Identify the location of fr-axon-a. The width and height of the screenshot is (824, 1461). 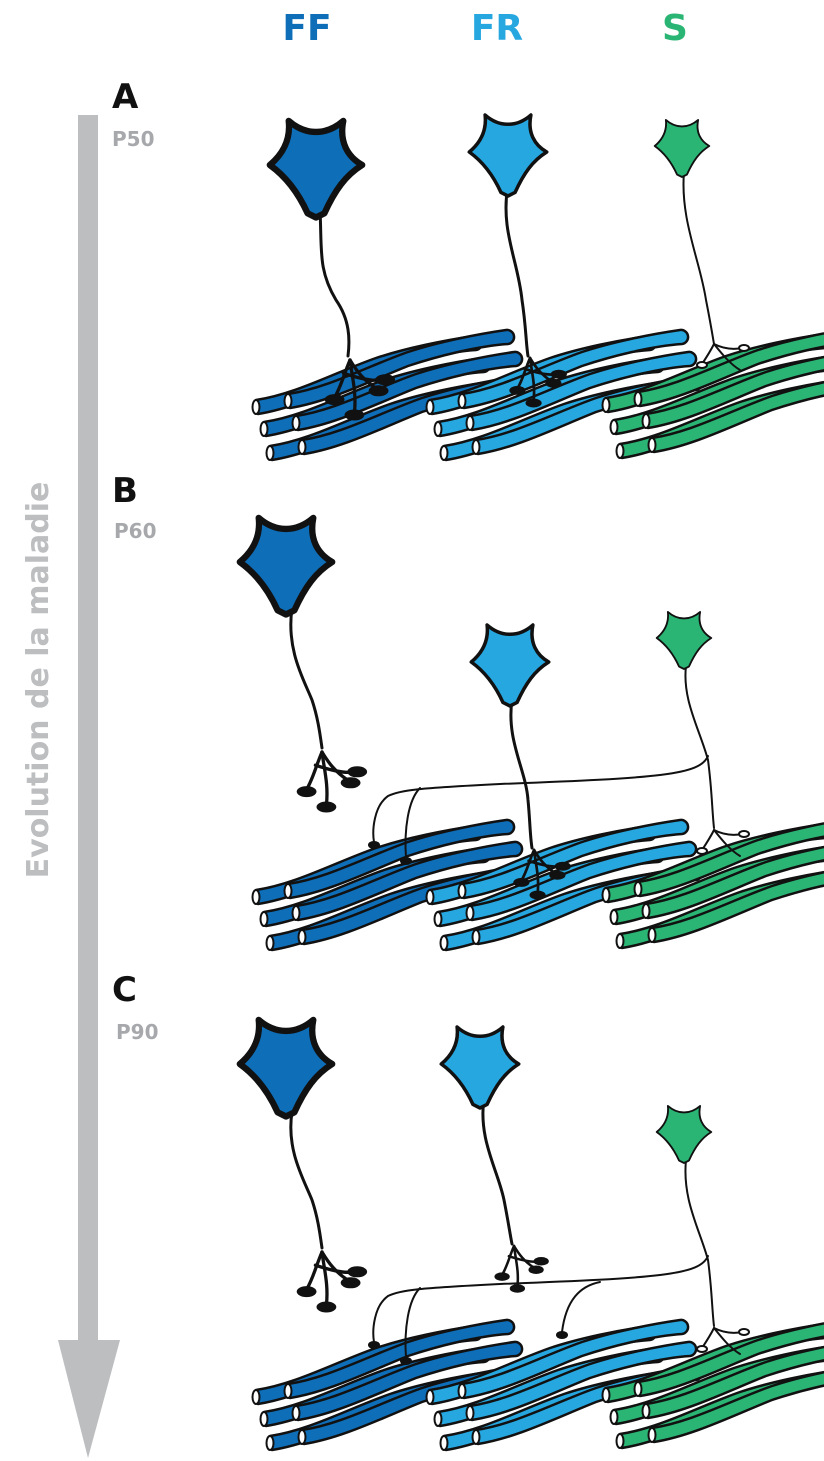
(517, 270).